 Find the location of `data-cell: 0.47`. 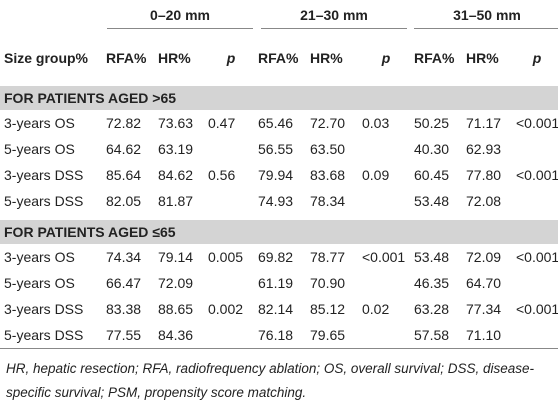

data-cell: 0.47 is located at coordinates (222, 123).